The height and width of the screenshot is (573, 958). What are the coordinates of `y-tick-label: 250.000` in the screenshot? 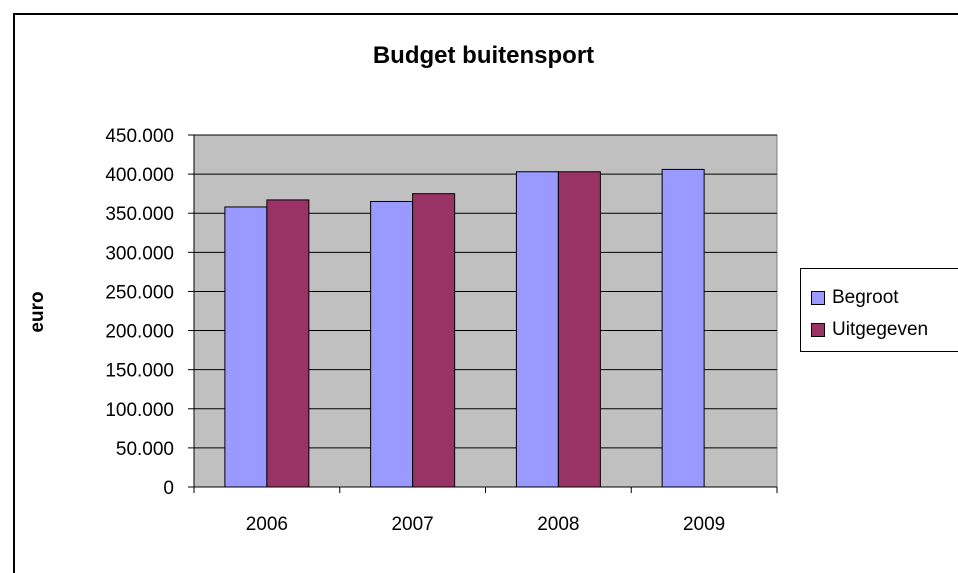 It's located at (139, 292).